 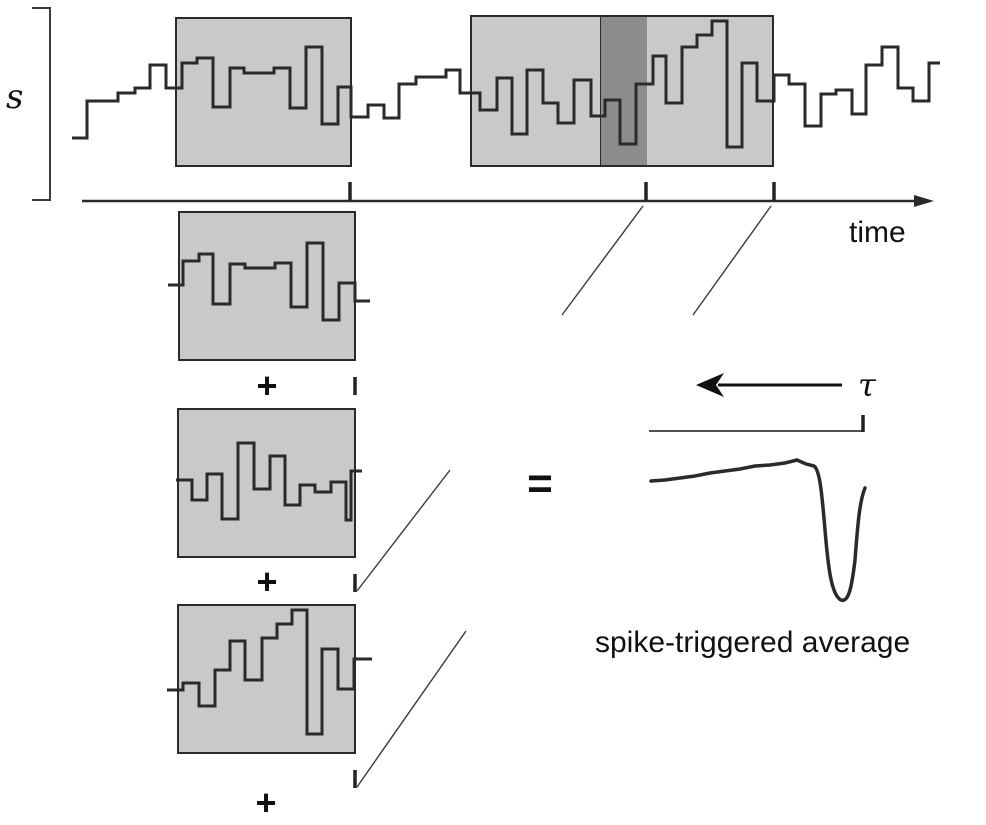 What do you see at coordinates (265, 802) in the screenshot?
I see `plus-sign-3: +` at bounding box center [265, 802].